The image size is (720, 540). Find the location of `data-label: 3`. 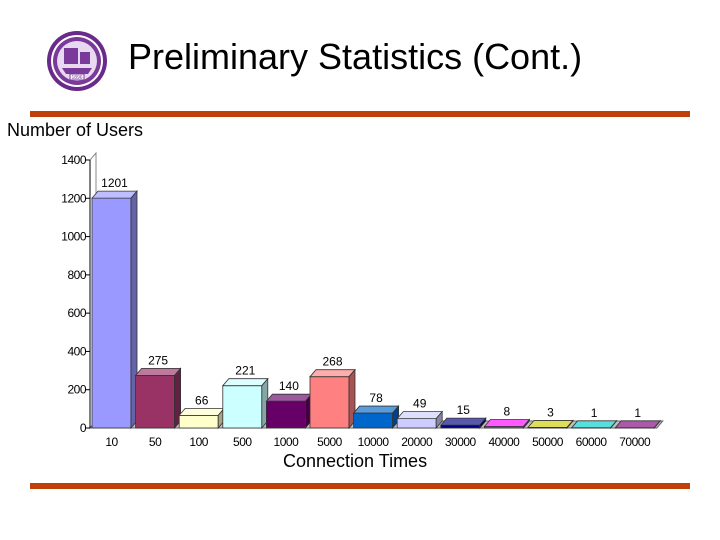

data-label: 3 is located at coordinates (550, 412).